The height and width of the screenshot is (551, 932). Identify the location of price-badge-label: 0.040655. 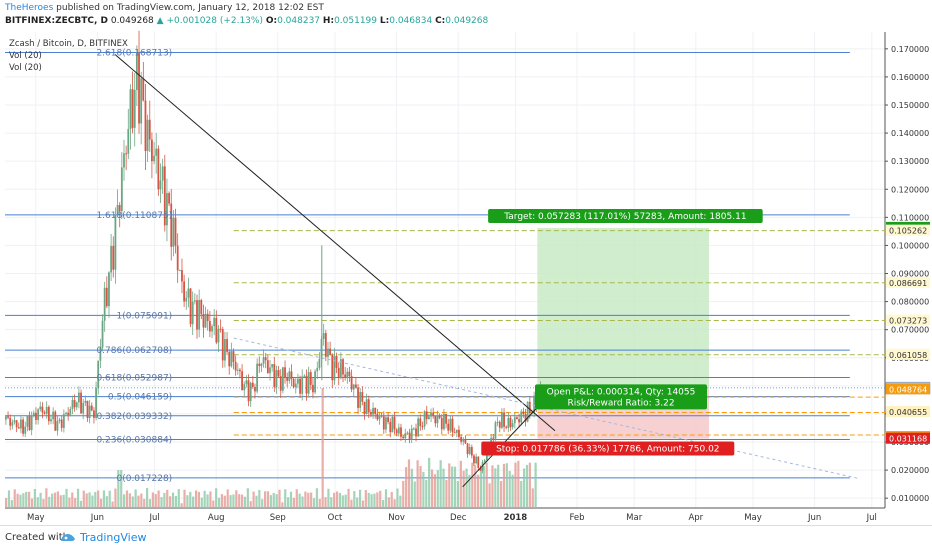
(908, 412).